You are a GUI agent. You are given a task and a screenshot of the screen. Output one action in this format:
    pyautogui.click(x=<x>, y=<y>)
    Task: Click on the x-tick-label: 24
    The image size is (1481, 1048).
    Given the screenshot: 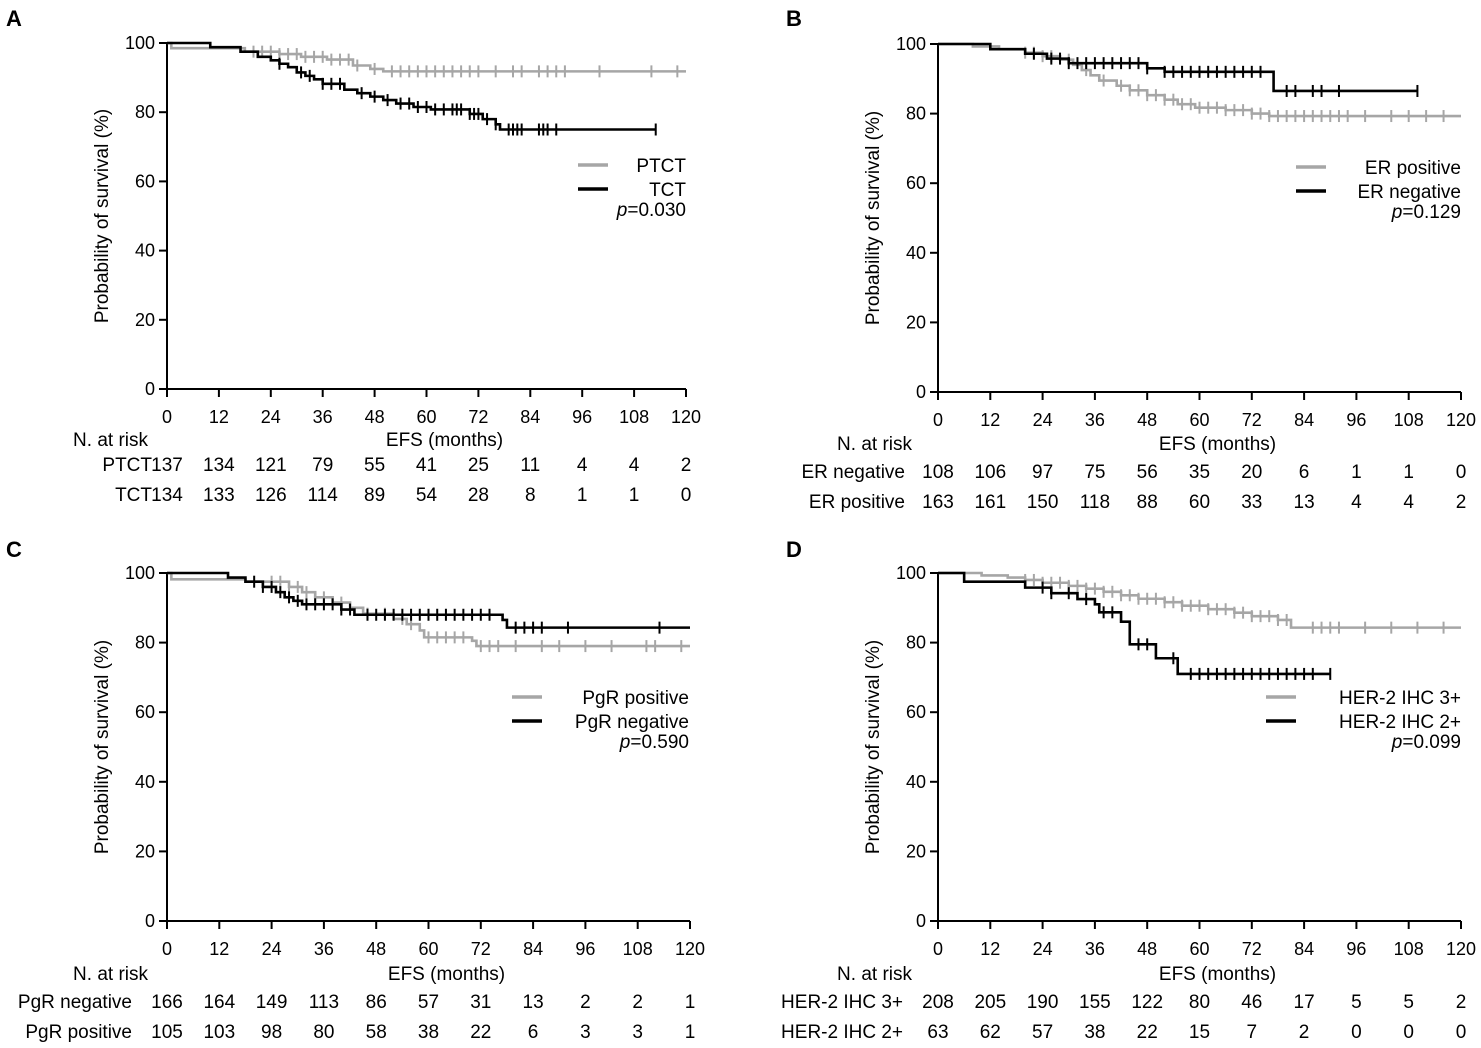 What is the action you would take?
    pyautogui.click(x=272, y=949)
    